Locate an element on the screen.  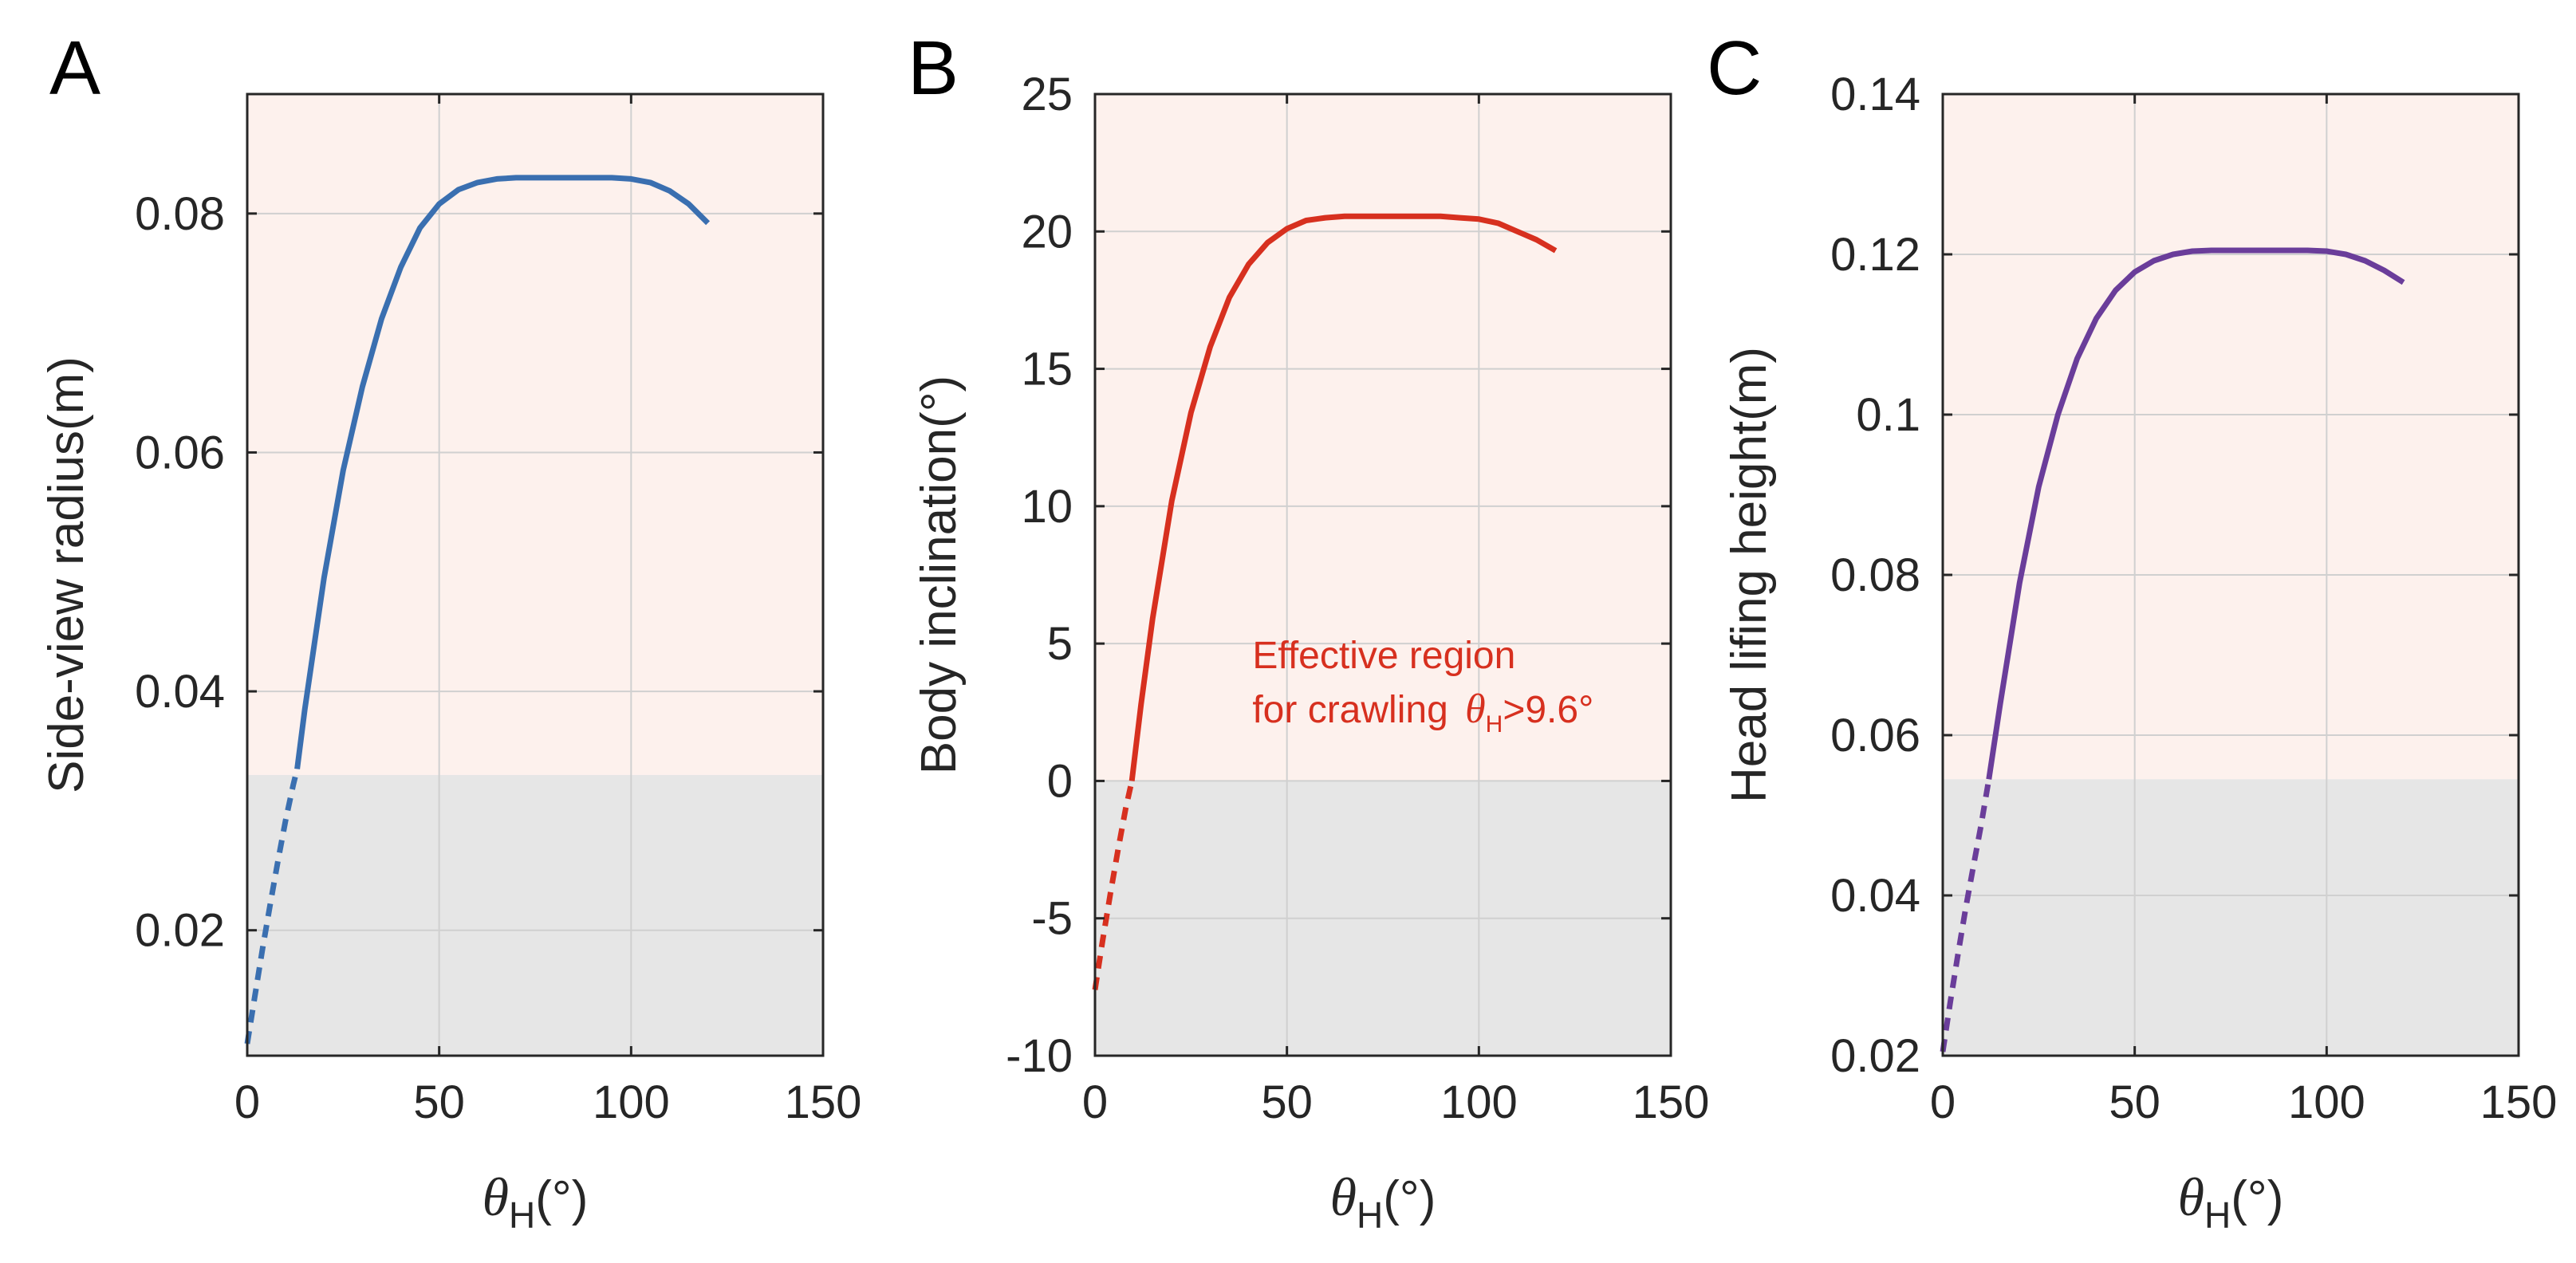
panel-letter: C is located at coordinates (1734, 68).